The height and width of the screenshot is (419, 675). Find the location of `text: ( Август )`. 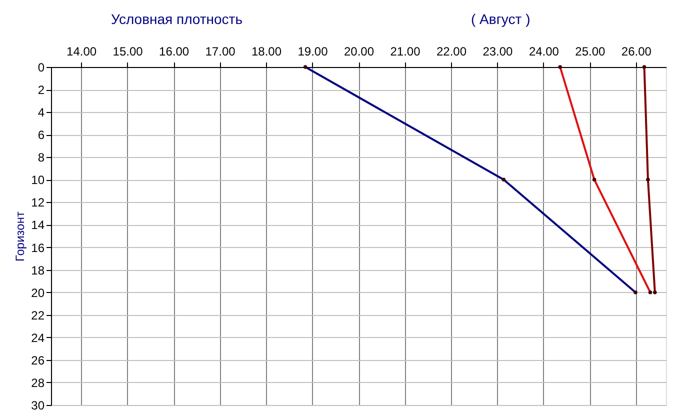

text: ( Август ) is located at coordinates (500, 19).